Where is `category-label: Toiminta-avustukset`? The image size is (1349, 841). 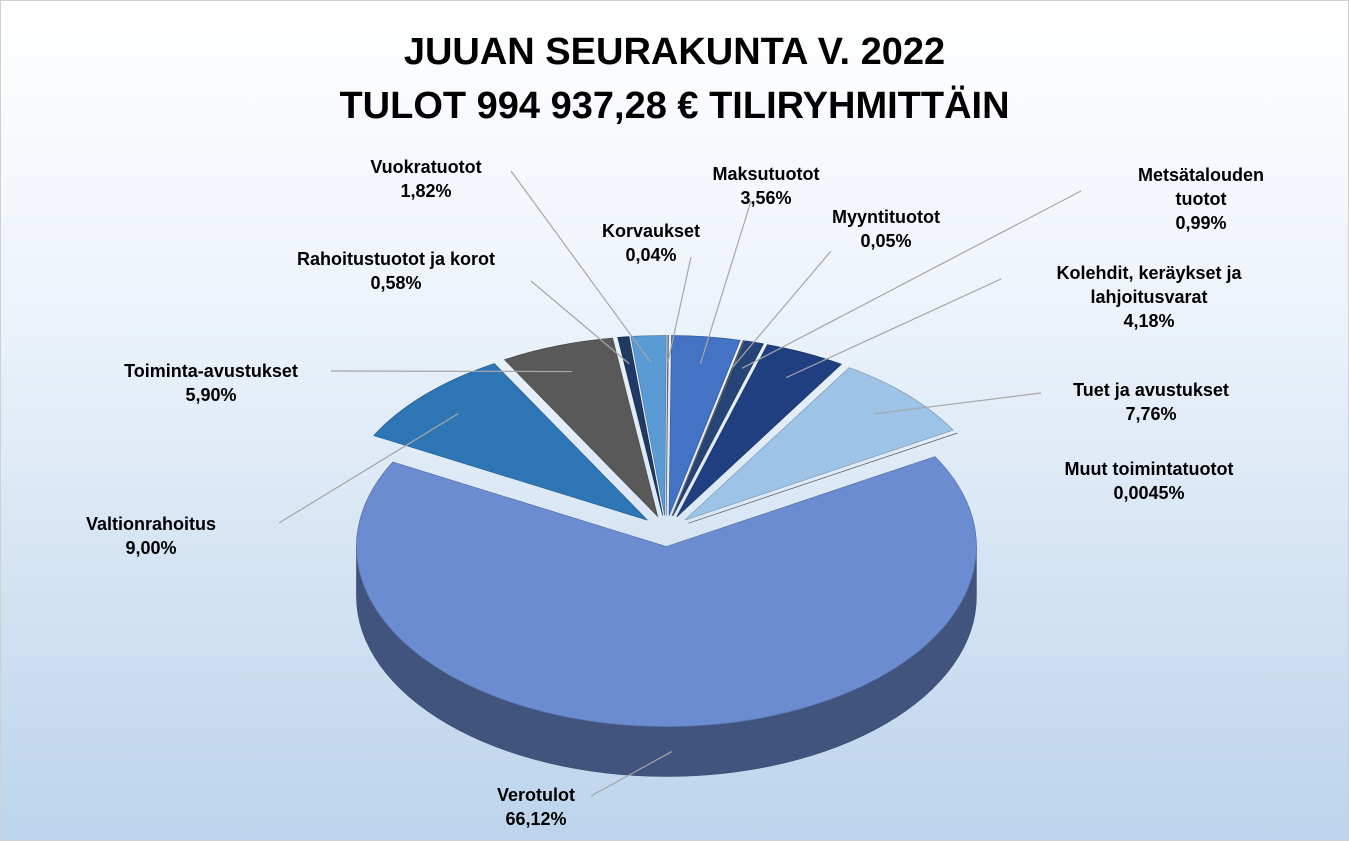
category-label: Toiminta-avustukset is located at coordinates (211, 371).